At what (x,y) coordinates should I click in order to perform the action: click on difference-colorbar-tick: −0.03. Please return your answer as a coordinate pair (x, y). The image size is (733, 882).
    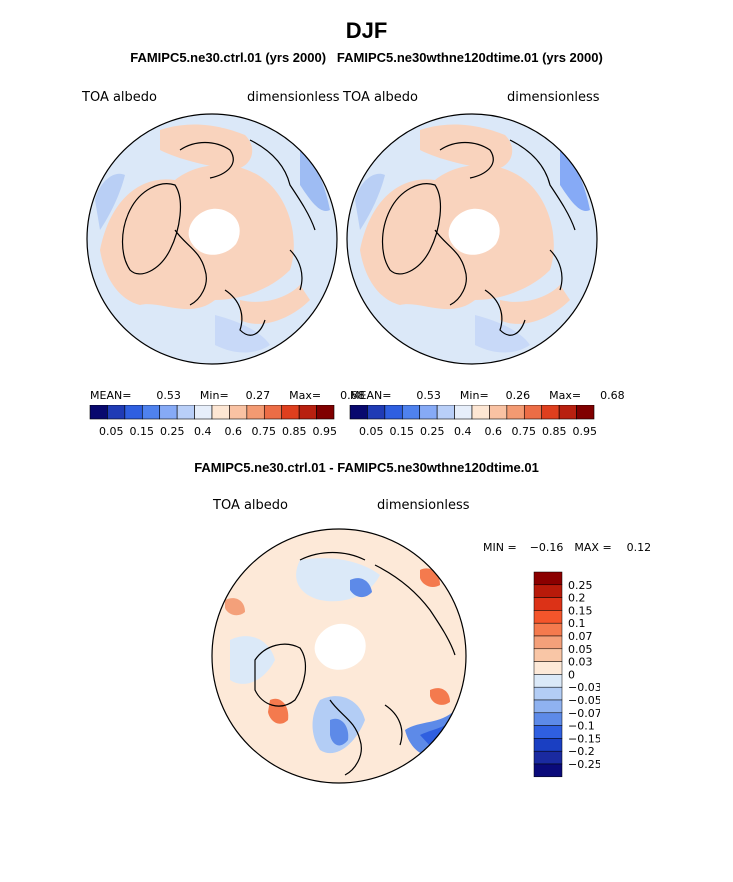
    Looking at the image, I should click on (584, 687).